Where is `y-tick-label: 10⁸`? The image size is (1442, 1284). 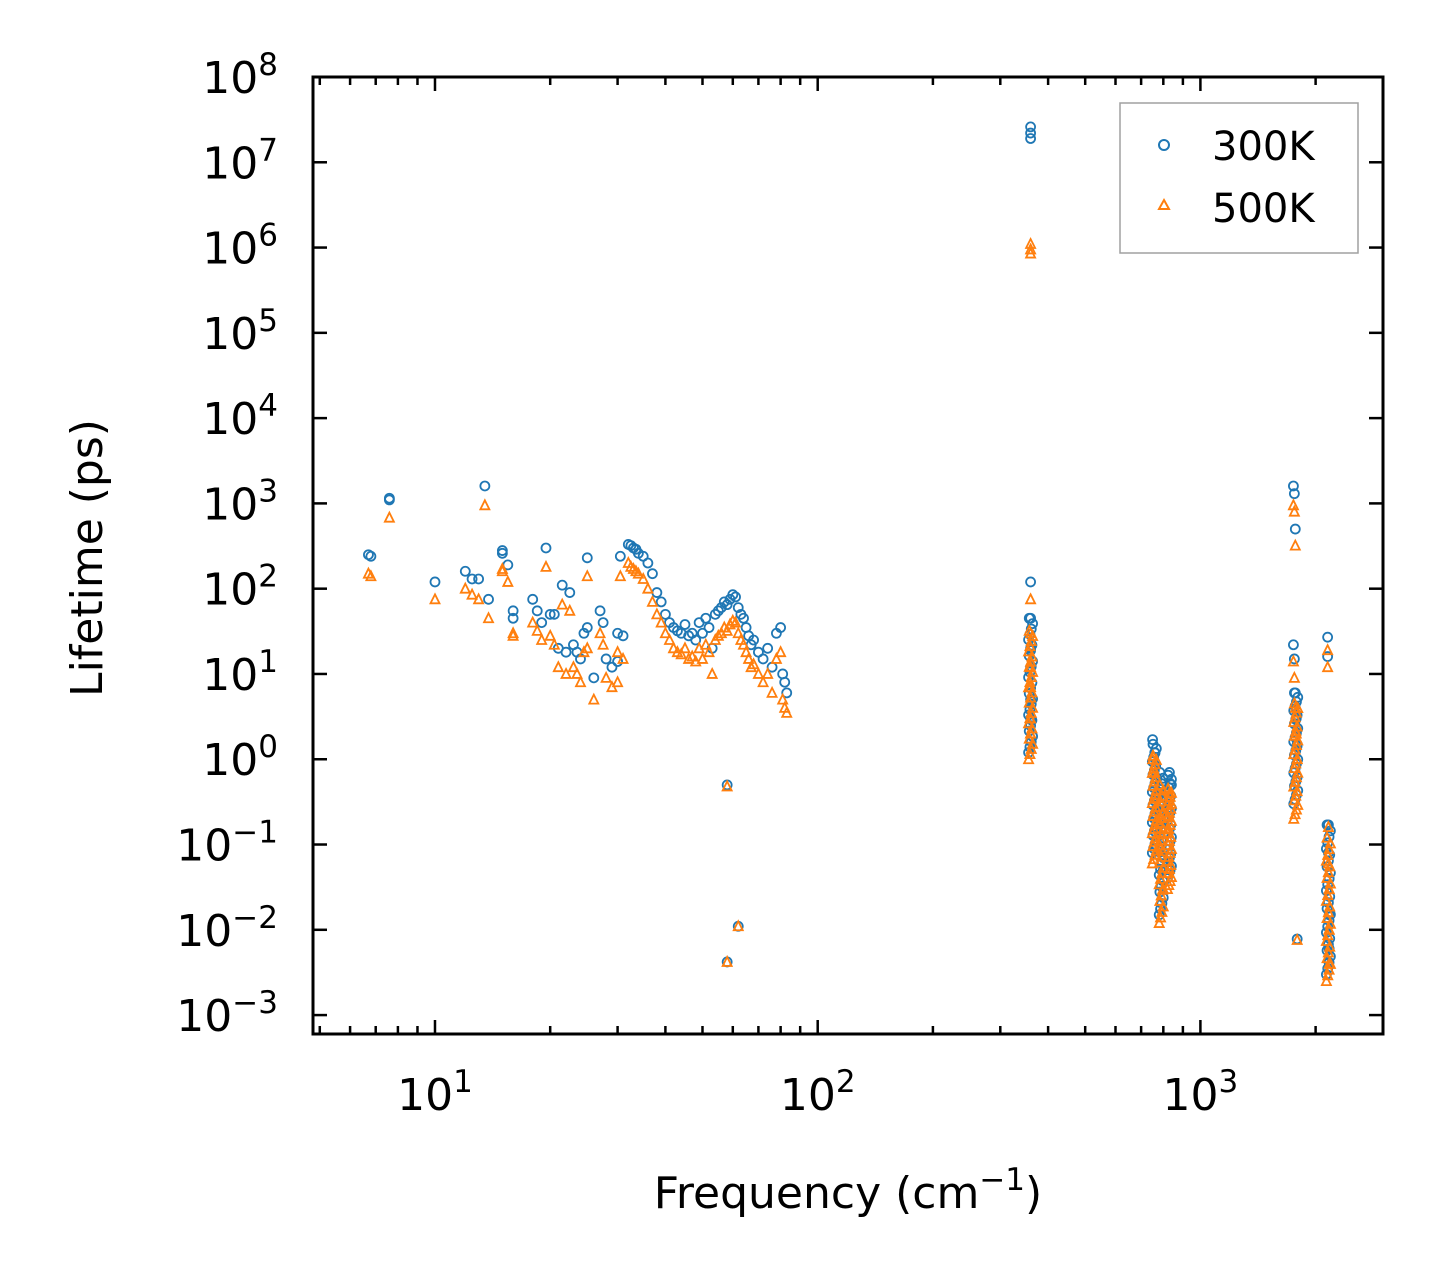
y-tick-label: 10⁸ is located at coordinates (240, 75).